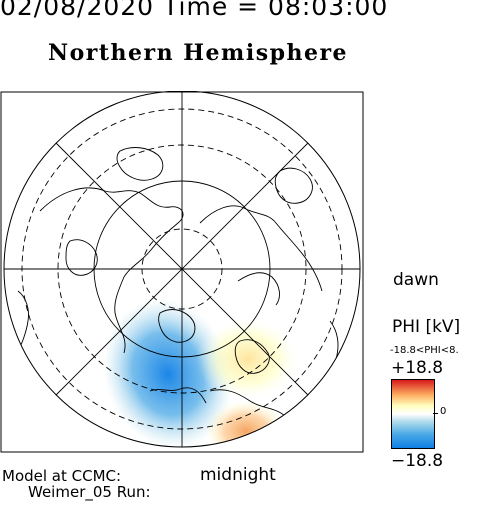 The width and height of the screenshot is (484, 508). I want to click on colorbar, so click(413, 414).